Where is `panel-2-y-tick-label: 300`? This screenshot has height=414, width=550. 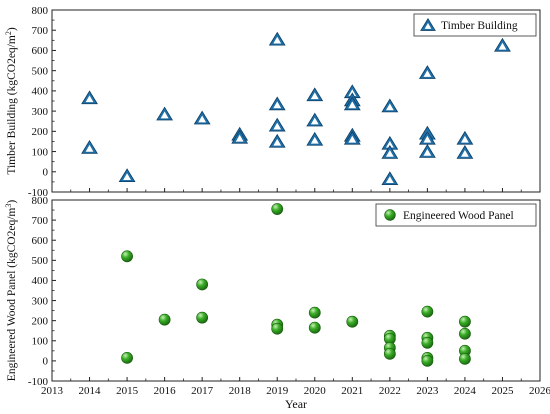
panel-2-y-tick-label: 300 is located at coordinates (40, 301).